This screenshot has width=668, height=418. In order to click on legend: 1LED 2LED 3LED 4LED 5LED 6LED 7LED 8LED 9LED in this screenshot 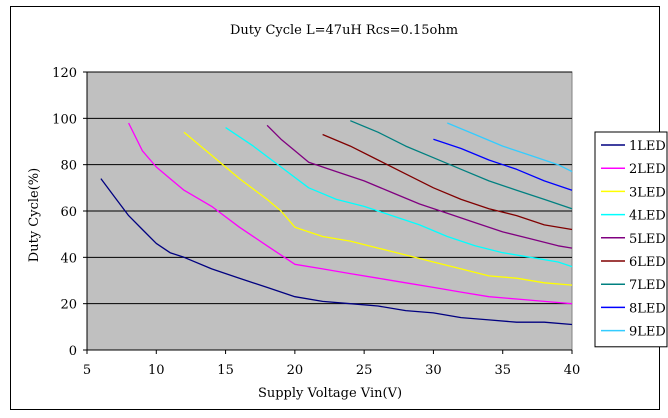, I will do `click(631, 239)`.